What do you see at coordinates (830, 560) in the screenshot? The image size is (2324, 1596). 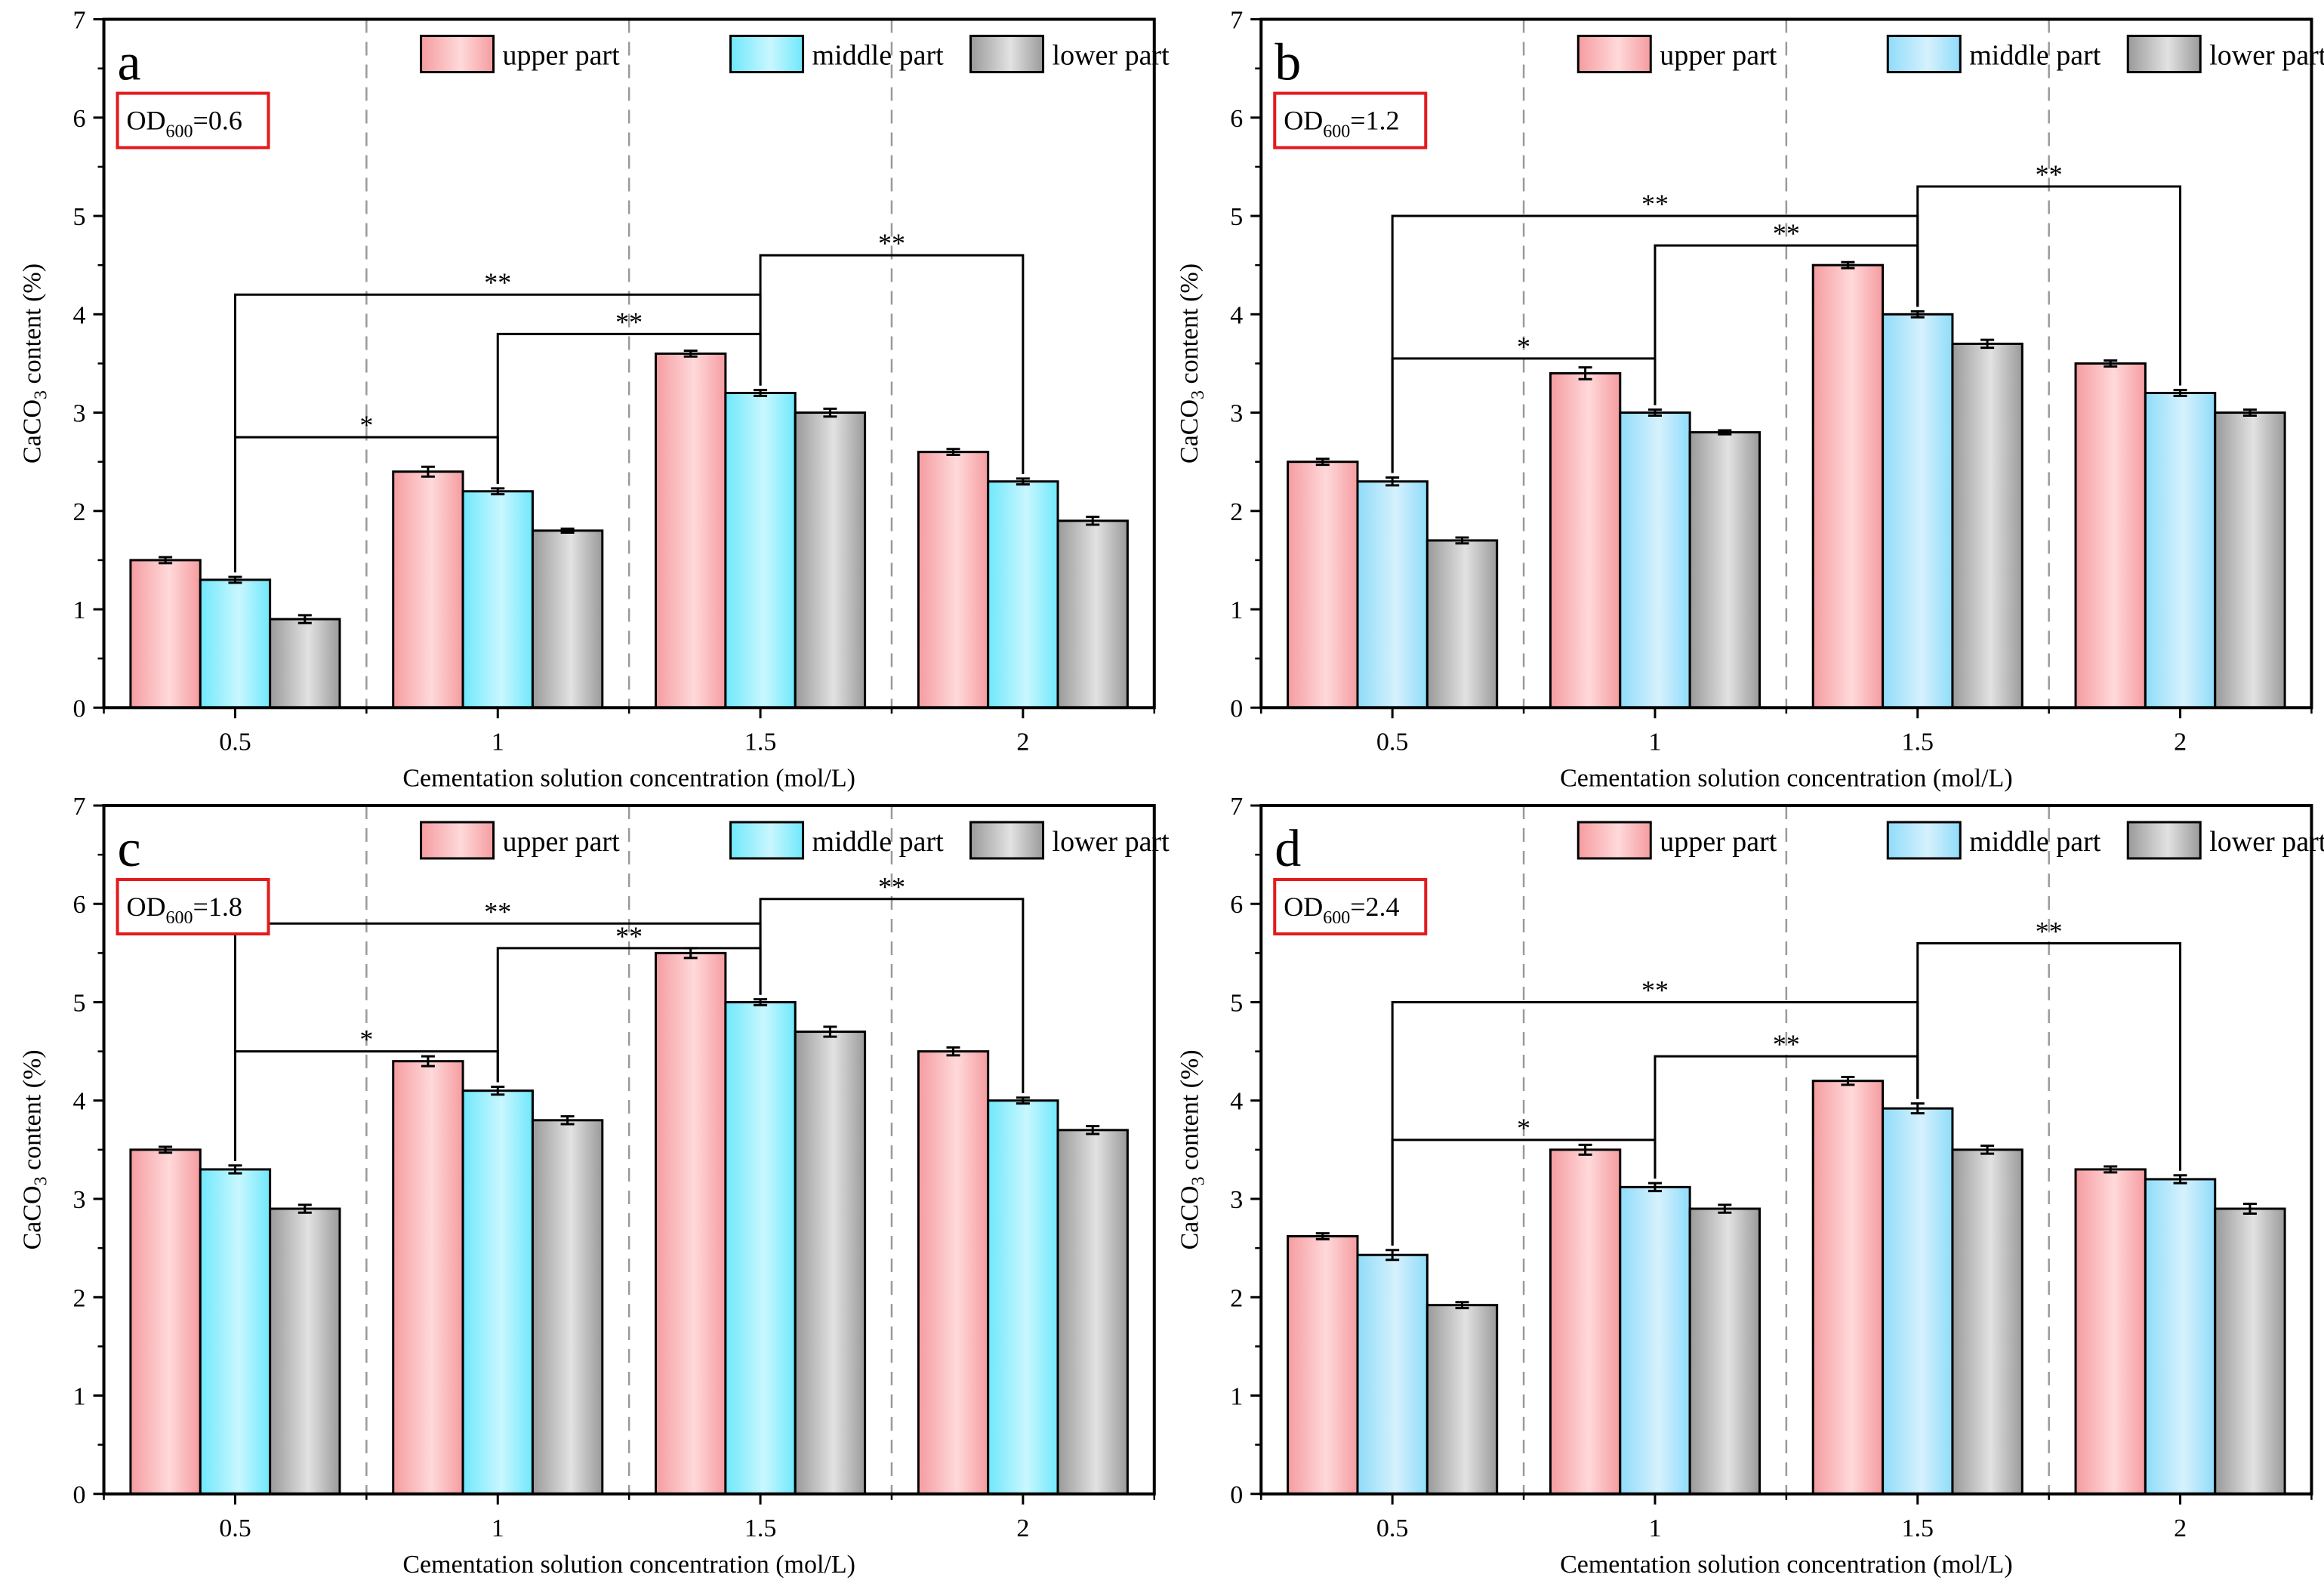 I see `bar-lower-part-1.5` at bounding box center [830, 560].